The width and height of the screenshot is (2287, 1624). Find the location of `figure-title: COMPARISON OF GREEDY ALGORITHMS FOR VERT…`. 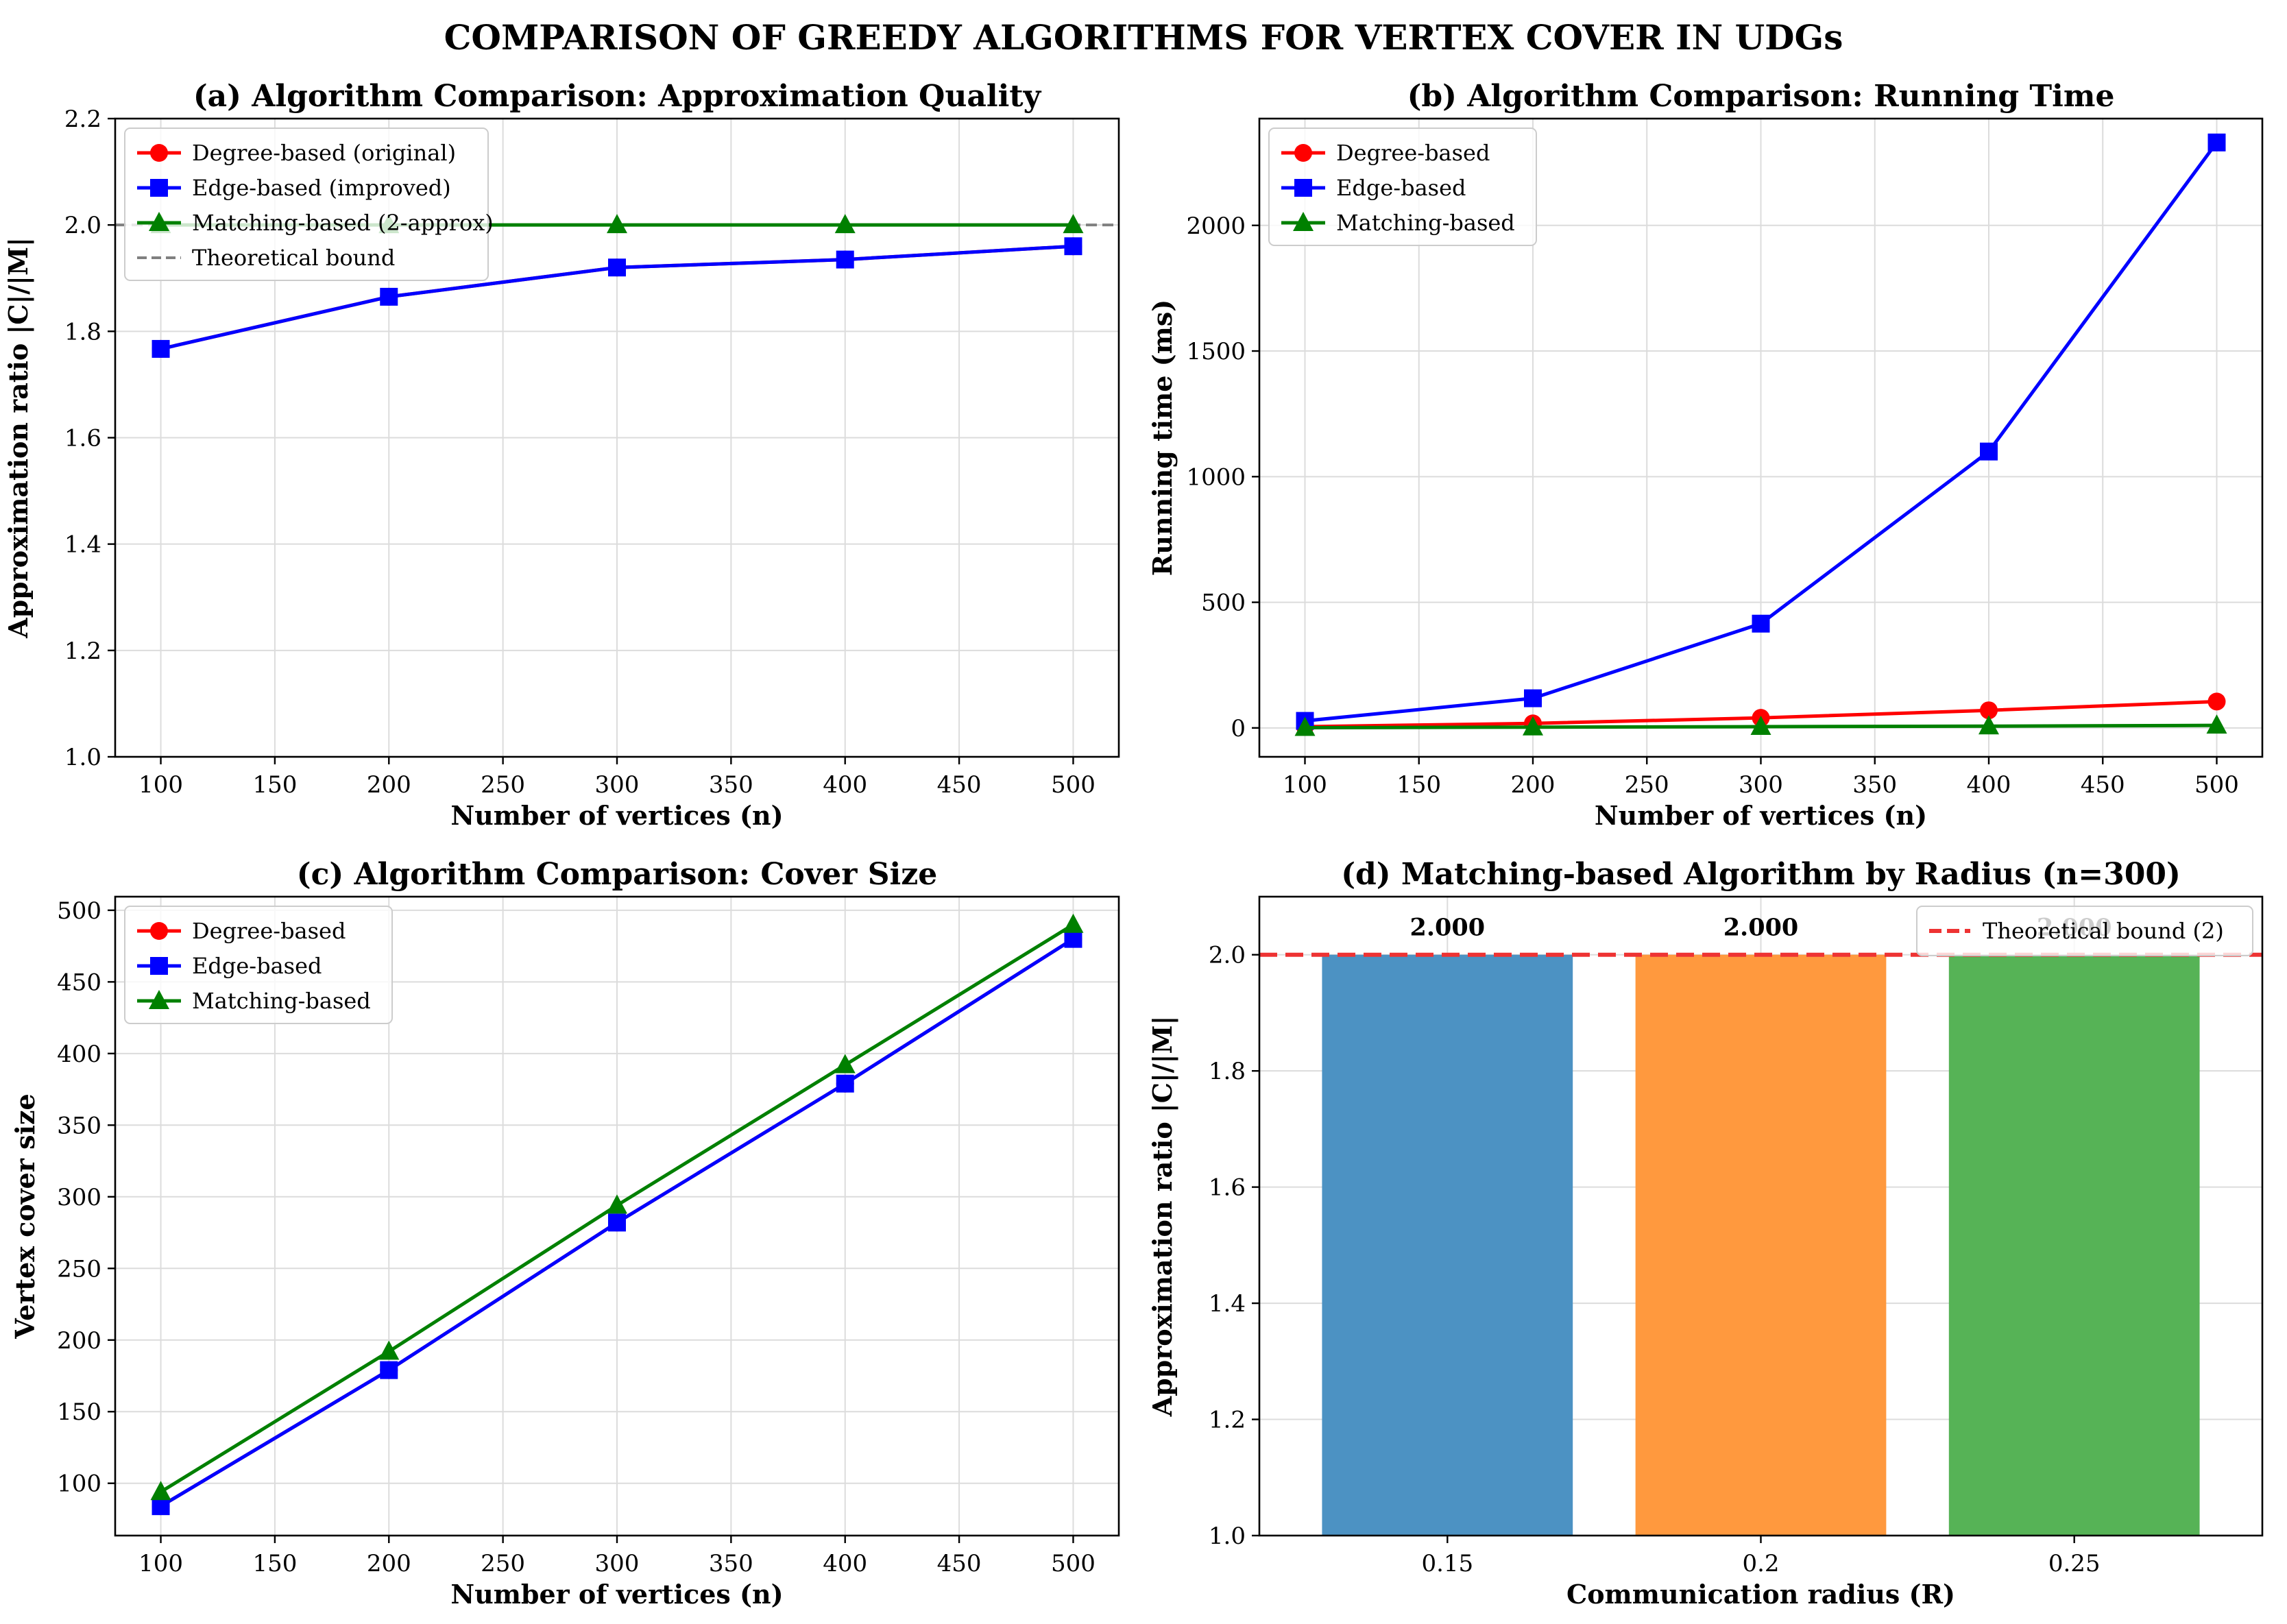

figure-title: COMPARISON OF GREEDY ALGORITHMS FOR VERT… is located at coordinates (1143, 37).